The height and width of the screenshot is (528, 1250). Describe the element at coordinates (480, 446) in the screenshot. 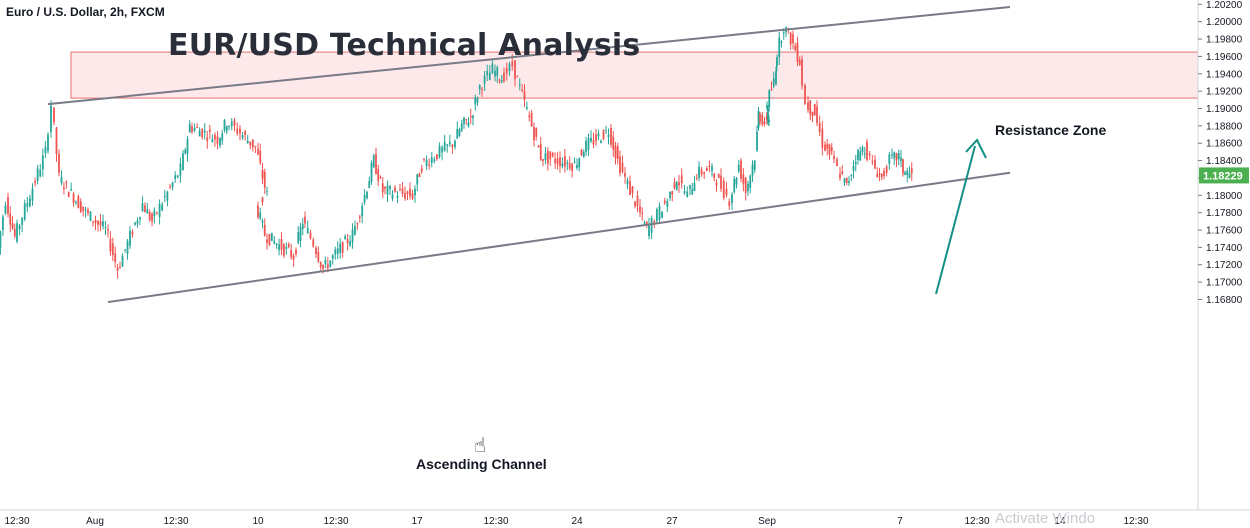

I see `hand-cursor-icon: ☝` at that location.